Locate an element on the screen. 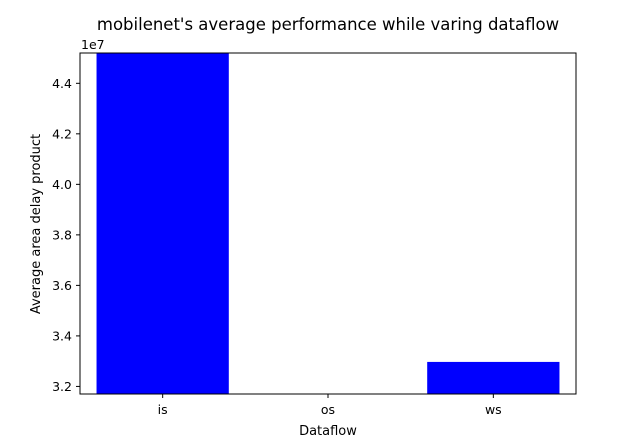  y-tick-label-6: 4.4 is located at coordinates (62, 83).